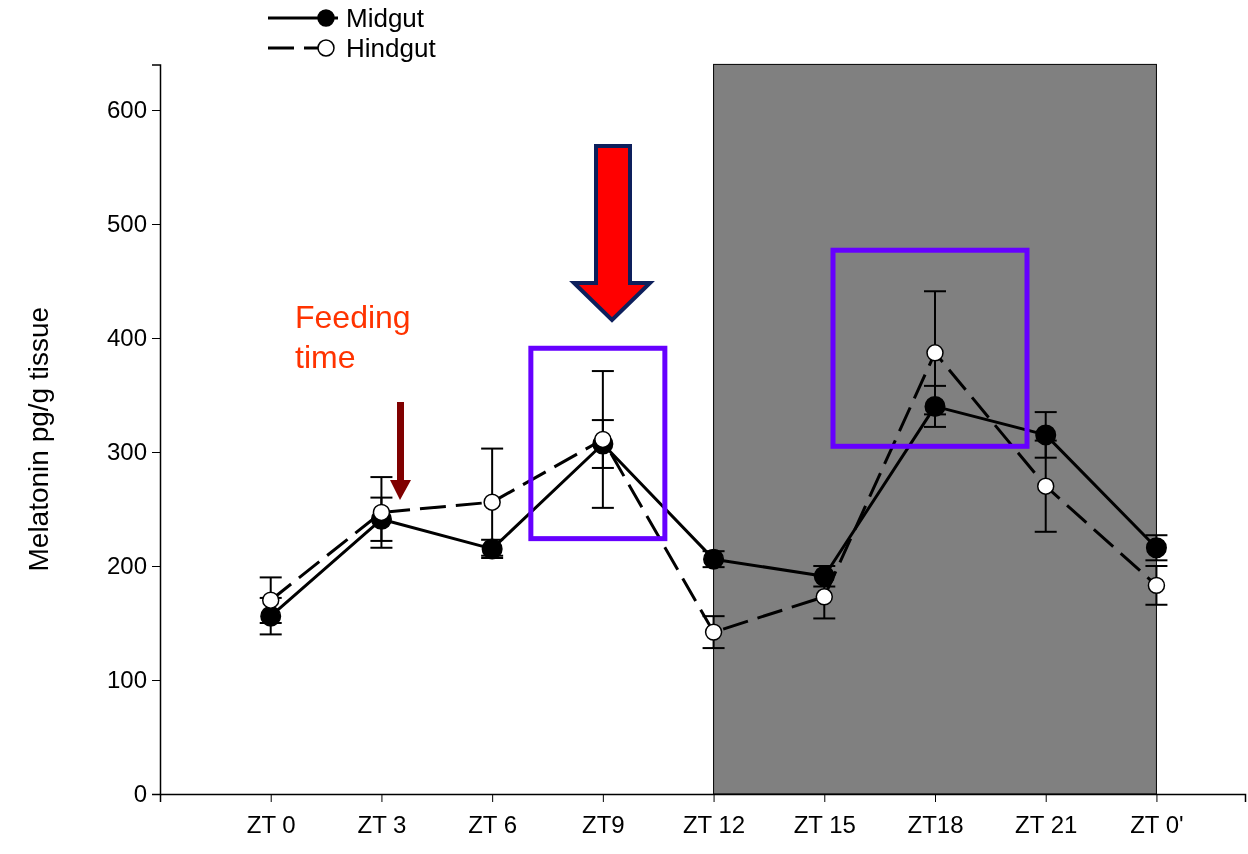 This screenshot has height=854, width=1248. Describe the element at coordinates (271, 824) in the screenshot. I see `x-tick-label: ZT 0` at that location.